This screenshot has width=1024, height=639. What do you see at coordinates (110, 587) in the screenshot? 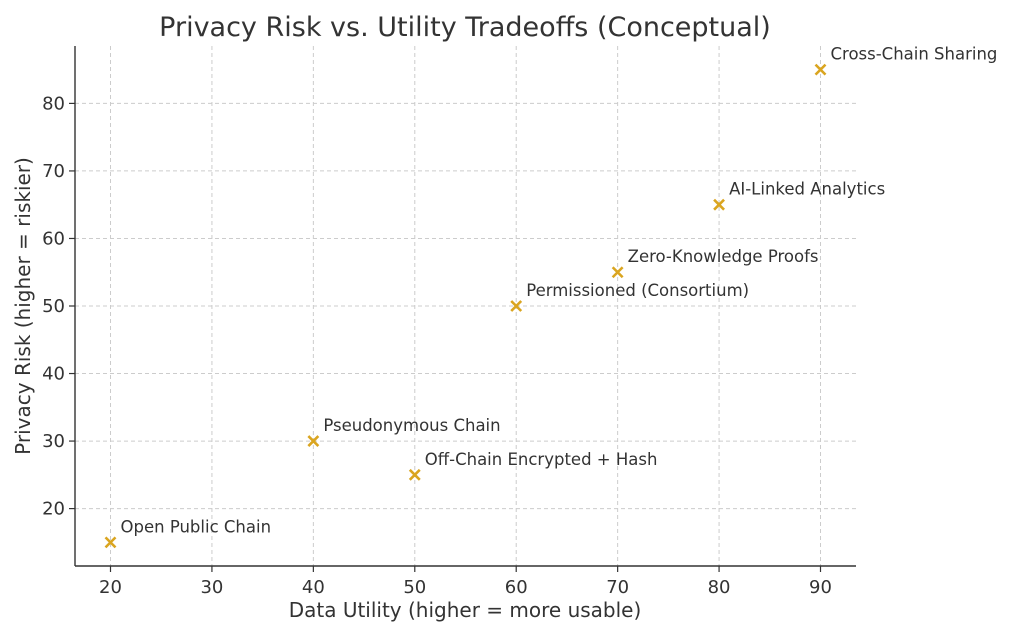
I see `x-tick-label: 20` at bounding box center [110, 587].